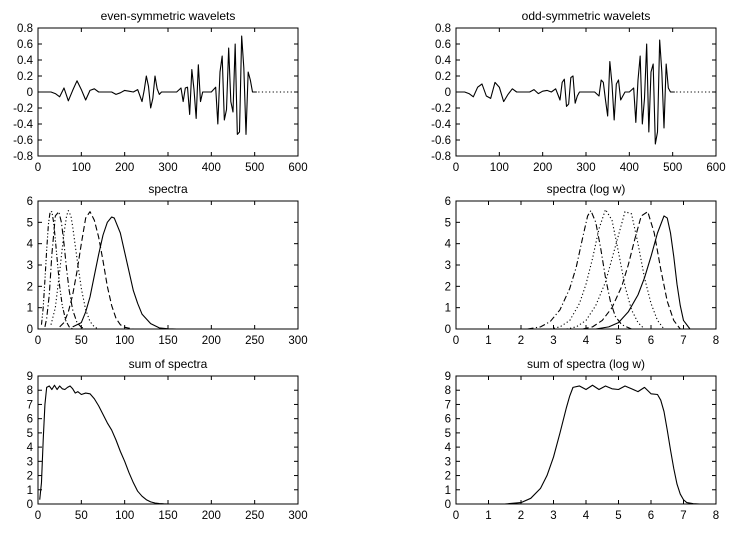 The height and width of the screenshot is (533, 730). I want to click on x-tick-label: 50, so click(81, 516).